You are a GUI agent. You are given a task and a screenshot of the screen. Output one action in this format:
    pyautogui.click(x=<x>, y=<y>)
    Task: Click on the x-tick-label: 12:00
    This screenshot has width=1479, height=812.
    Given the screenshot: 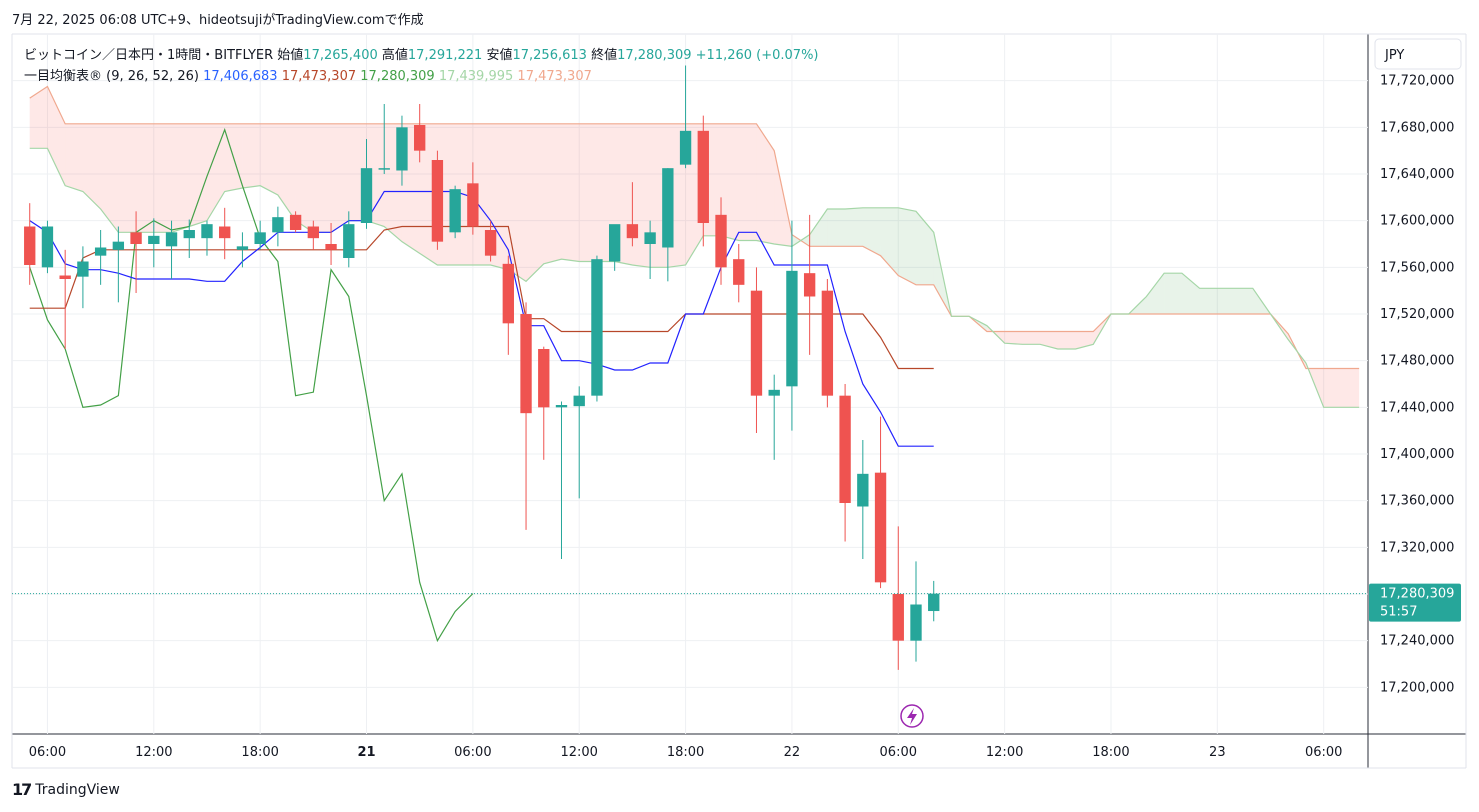 What is the action you would take?
    pyautogui.click(x=1004, y=752)
    